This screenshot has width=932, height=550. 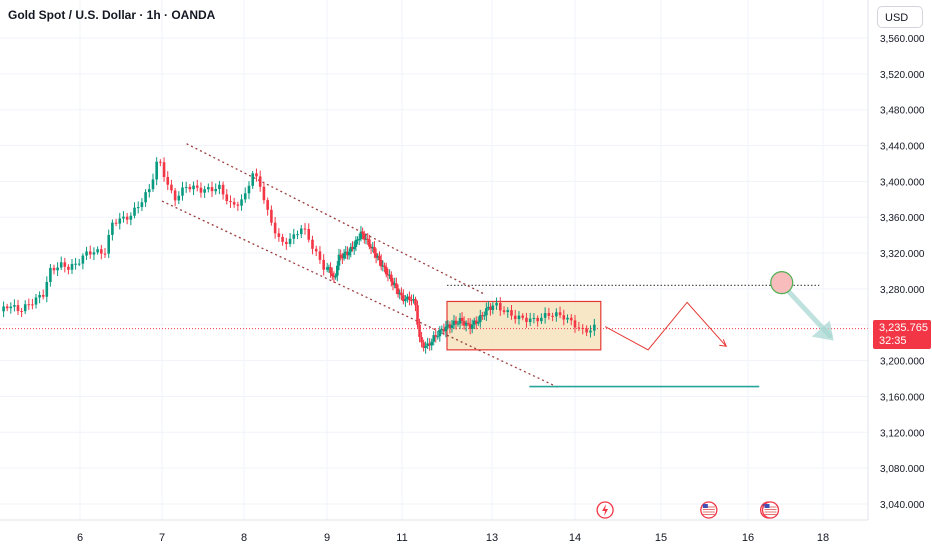 I want to click on y-tick-label: 3,320.000, so click(x=902, y=254).